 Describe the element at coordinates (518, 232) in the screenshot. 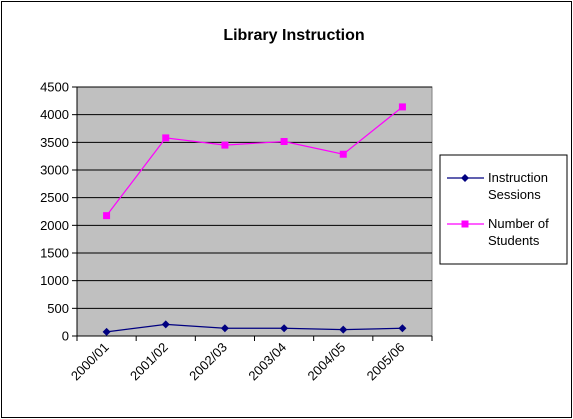

I see `legend-label: Number of Students` at that location.